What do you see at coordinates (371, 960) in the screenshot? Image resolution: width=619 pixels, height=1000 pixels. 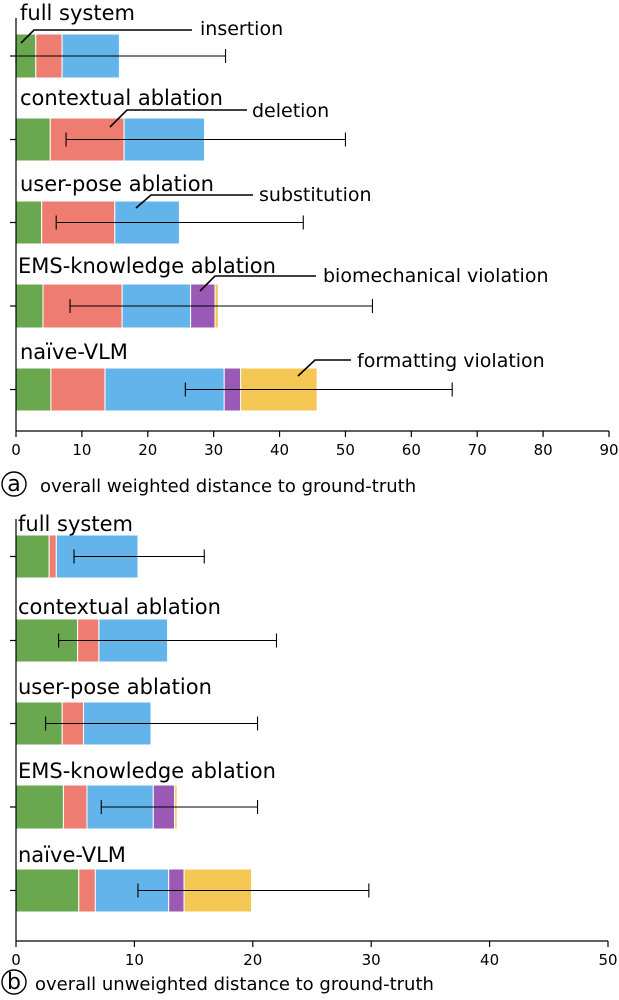 I see `panel-b-x-tick-label: 30` at bounding box center [371, 960].